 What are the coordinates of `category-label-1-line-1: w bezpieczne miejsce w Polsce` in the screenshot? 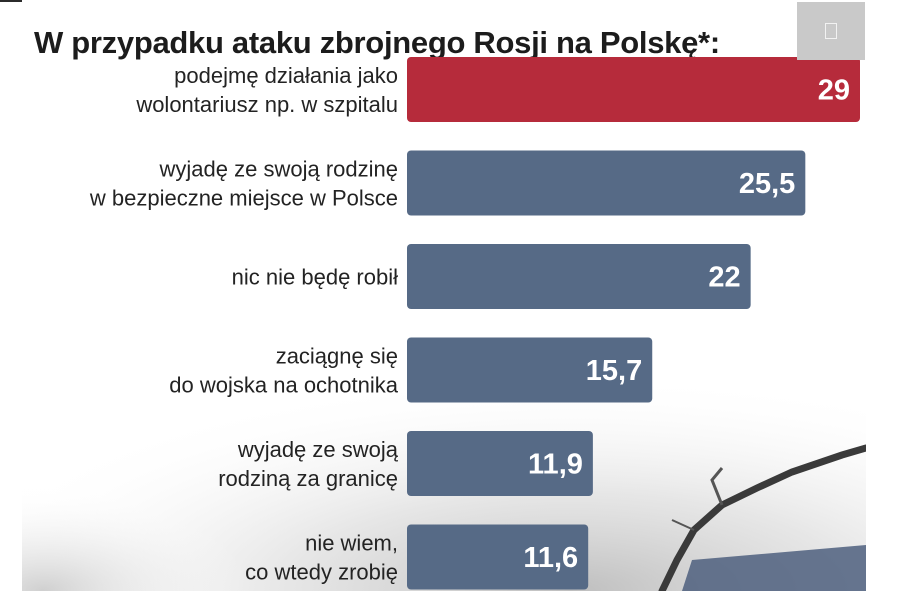 It's located at (243, 198).